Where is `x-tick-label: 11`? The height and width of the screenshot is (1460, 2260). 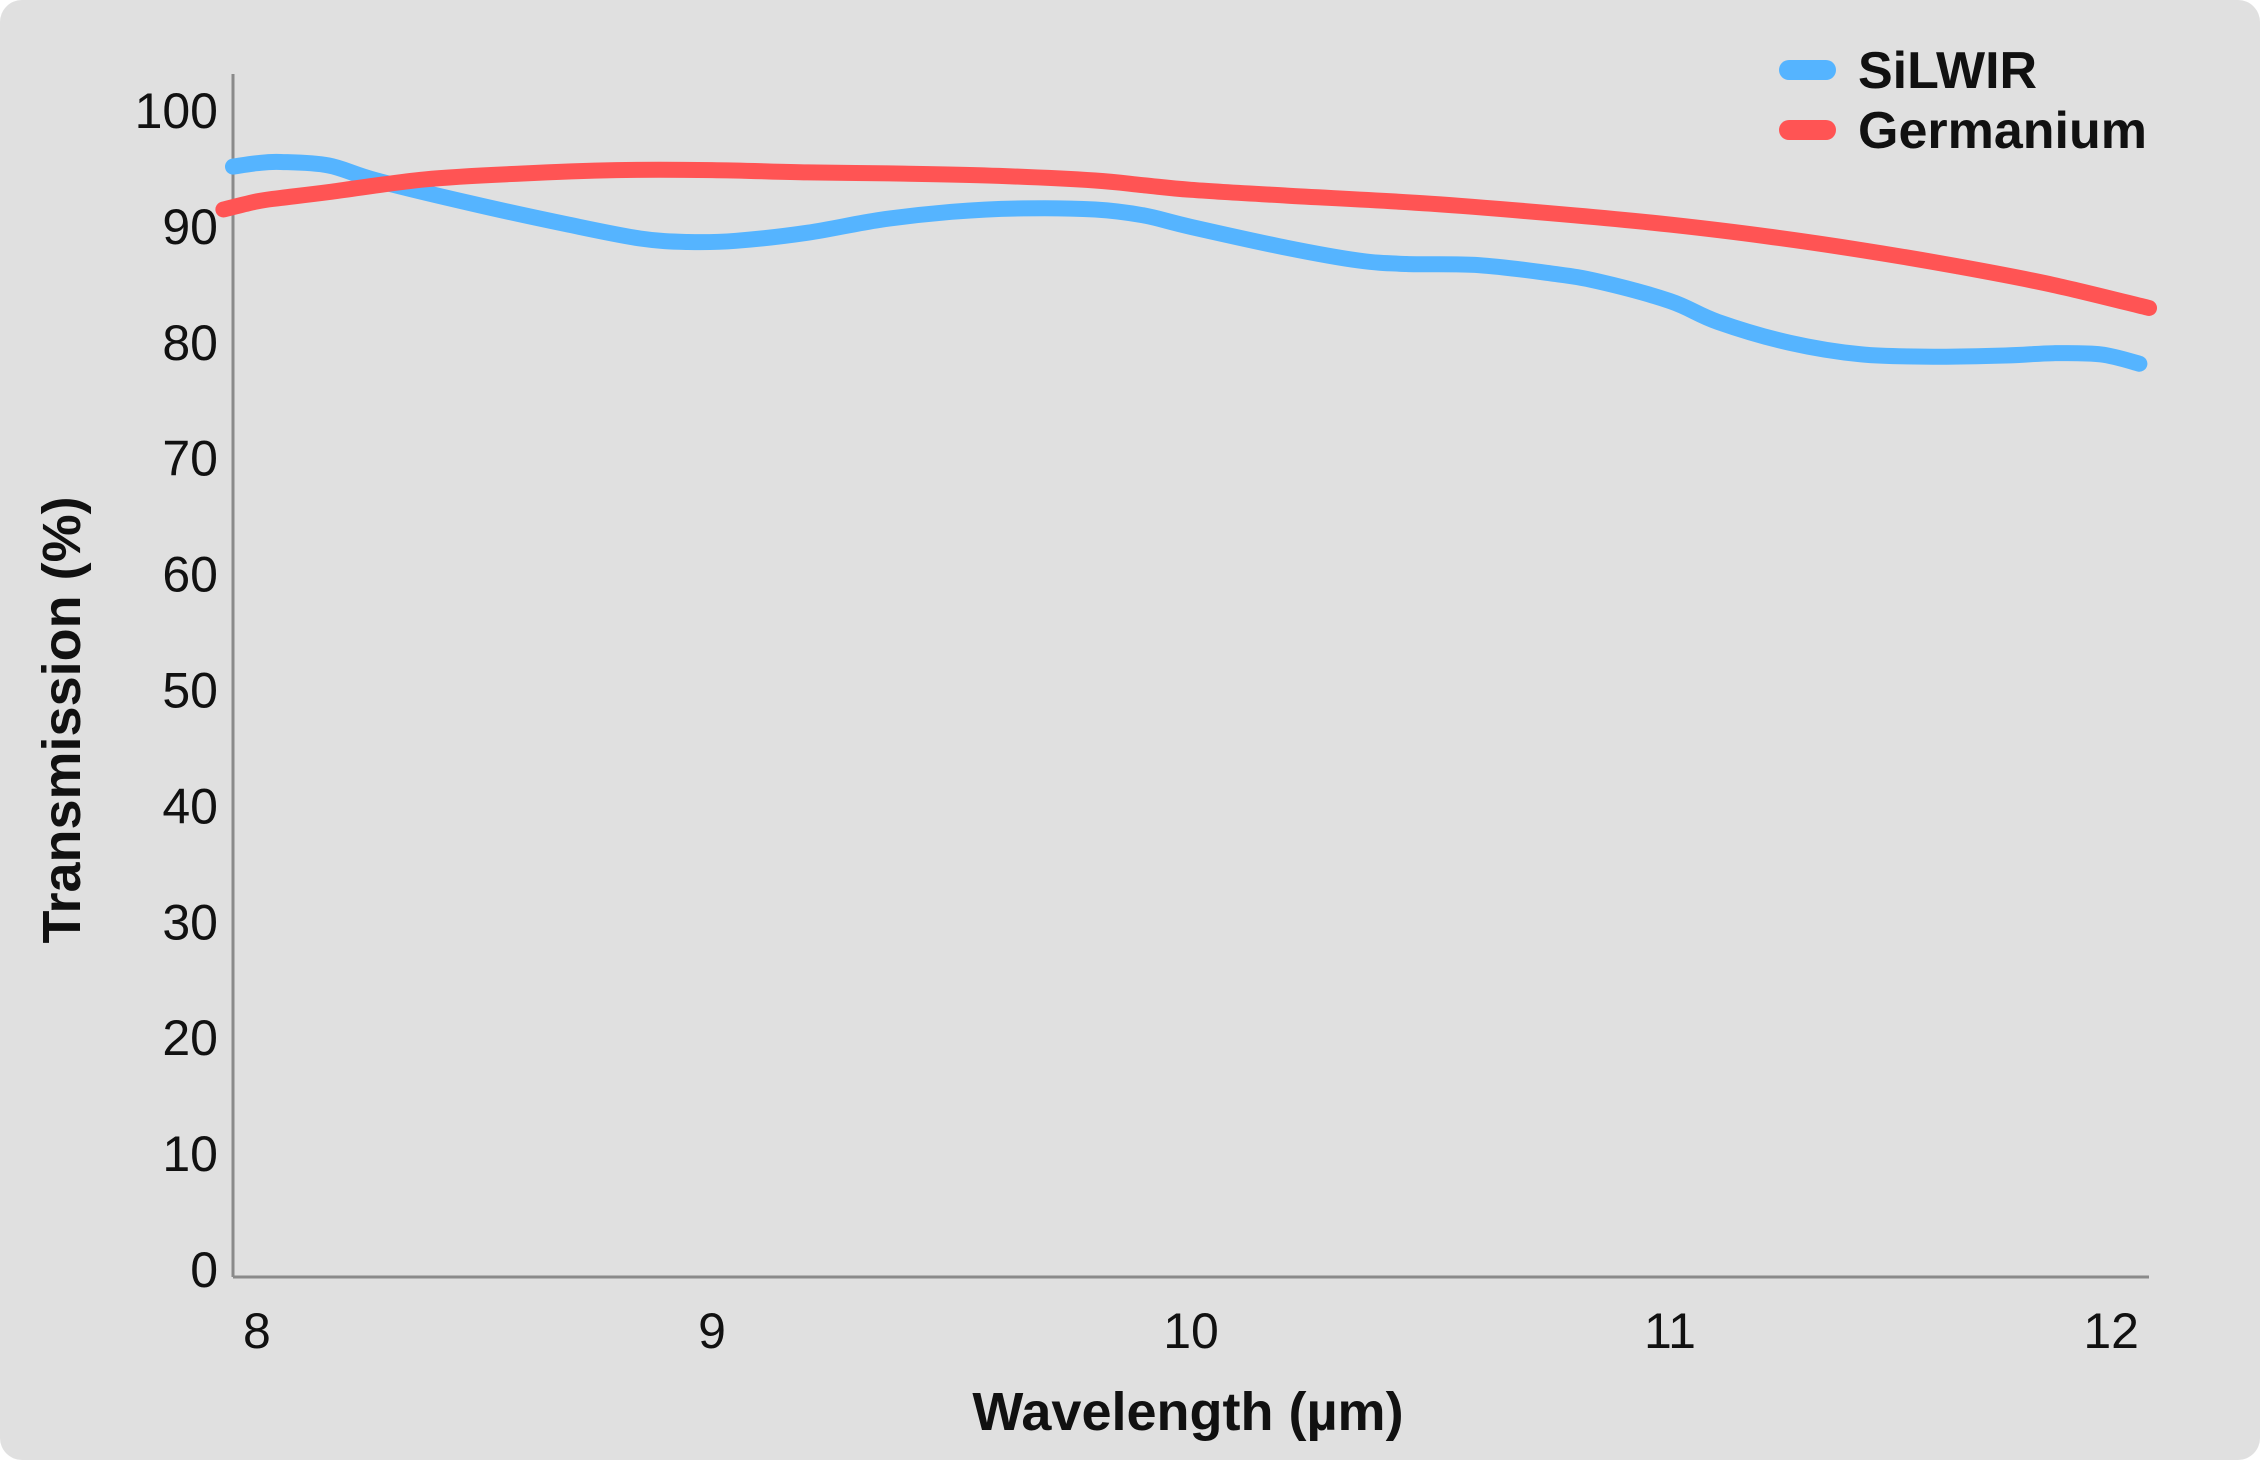
x-tick-label: 11 is located at coordinates (1670, 1331).